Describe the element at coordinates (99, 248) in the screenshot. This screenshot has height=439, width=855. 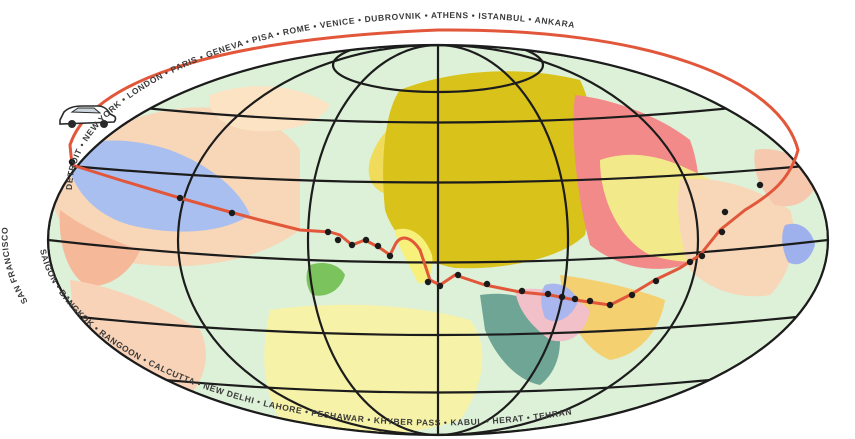
I see `mexico-orange` at that location.